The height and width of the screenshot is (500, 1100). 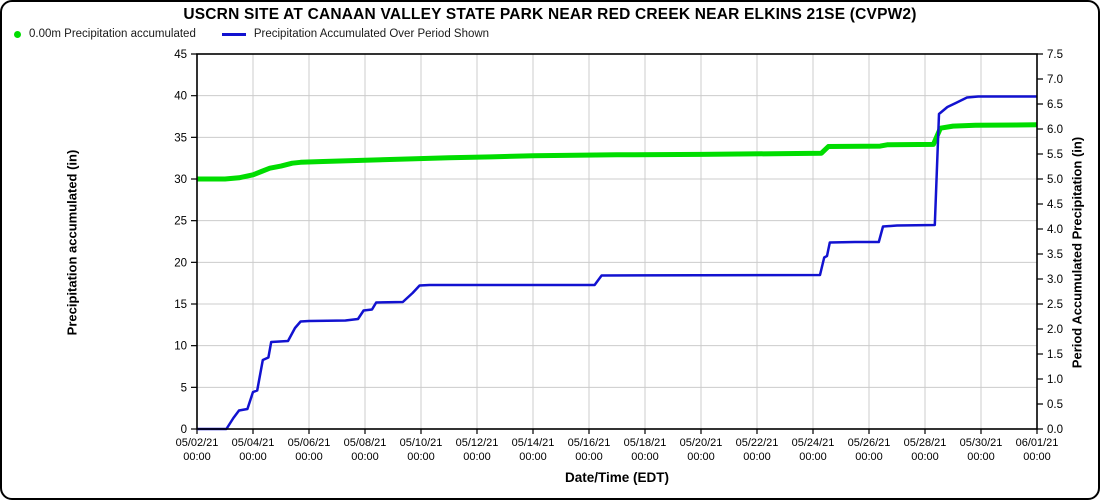 I want to click on right-tick-label: 4.5, so click(x=1055, y=205).